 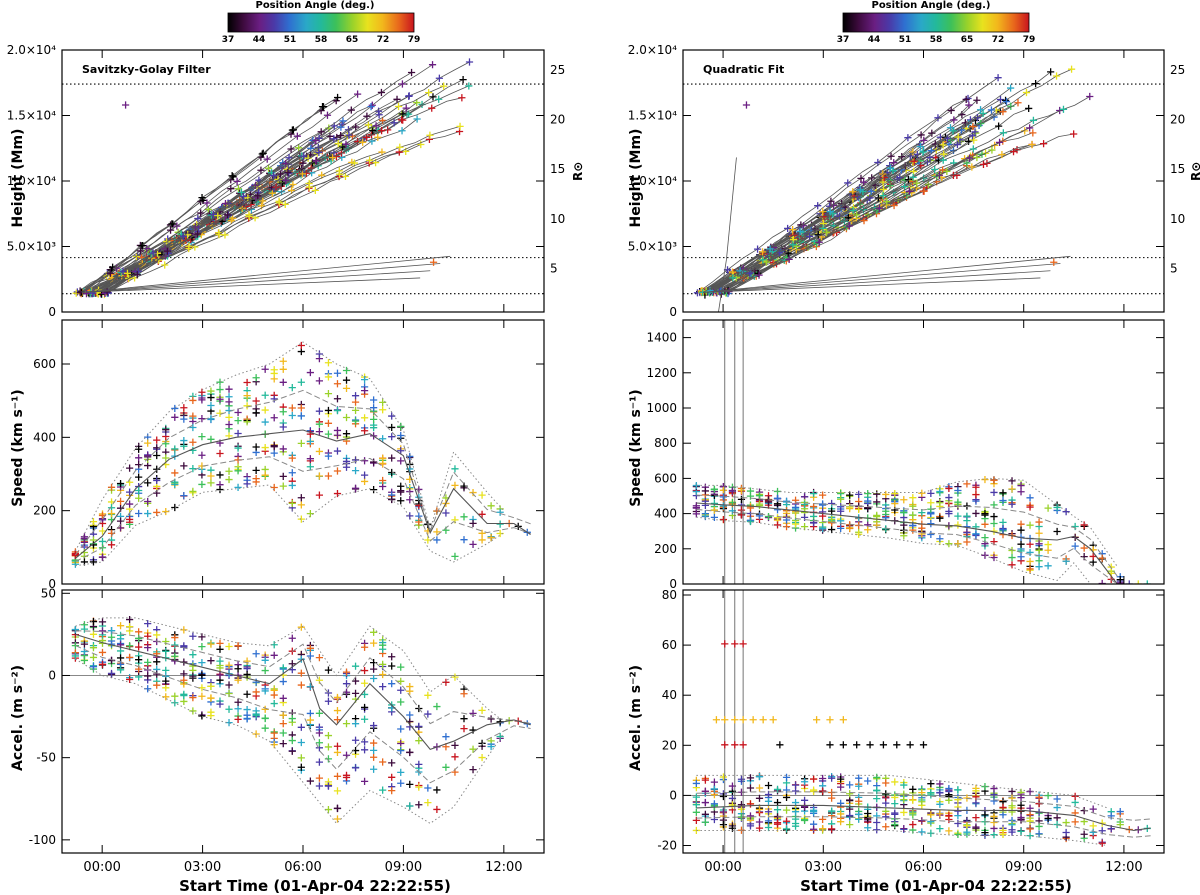 I want to click on fit-spike, so click(x=727, y=234).